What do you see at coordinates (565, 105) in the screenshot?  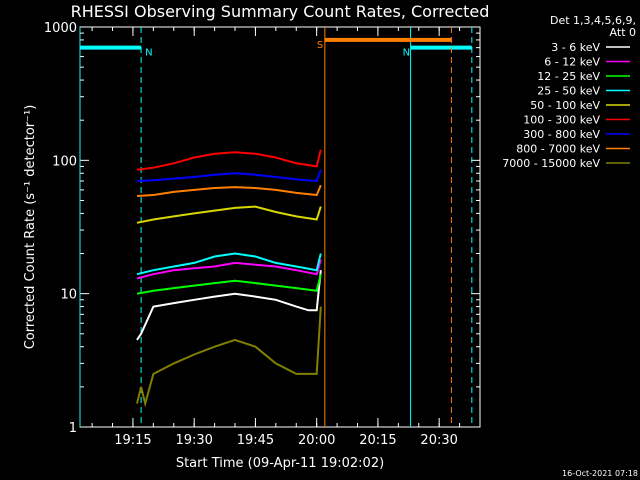 I see `legend-label: 50 - 100 keV` at bounding box center [565, 105].